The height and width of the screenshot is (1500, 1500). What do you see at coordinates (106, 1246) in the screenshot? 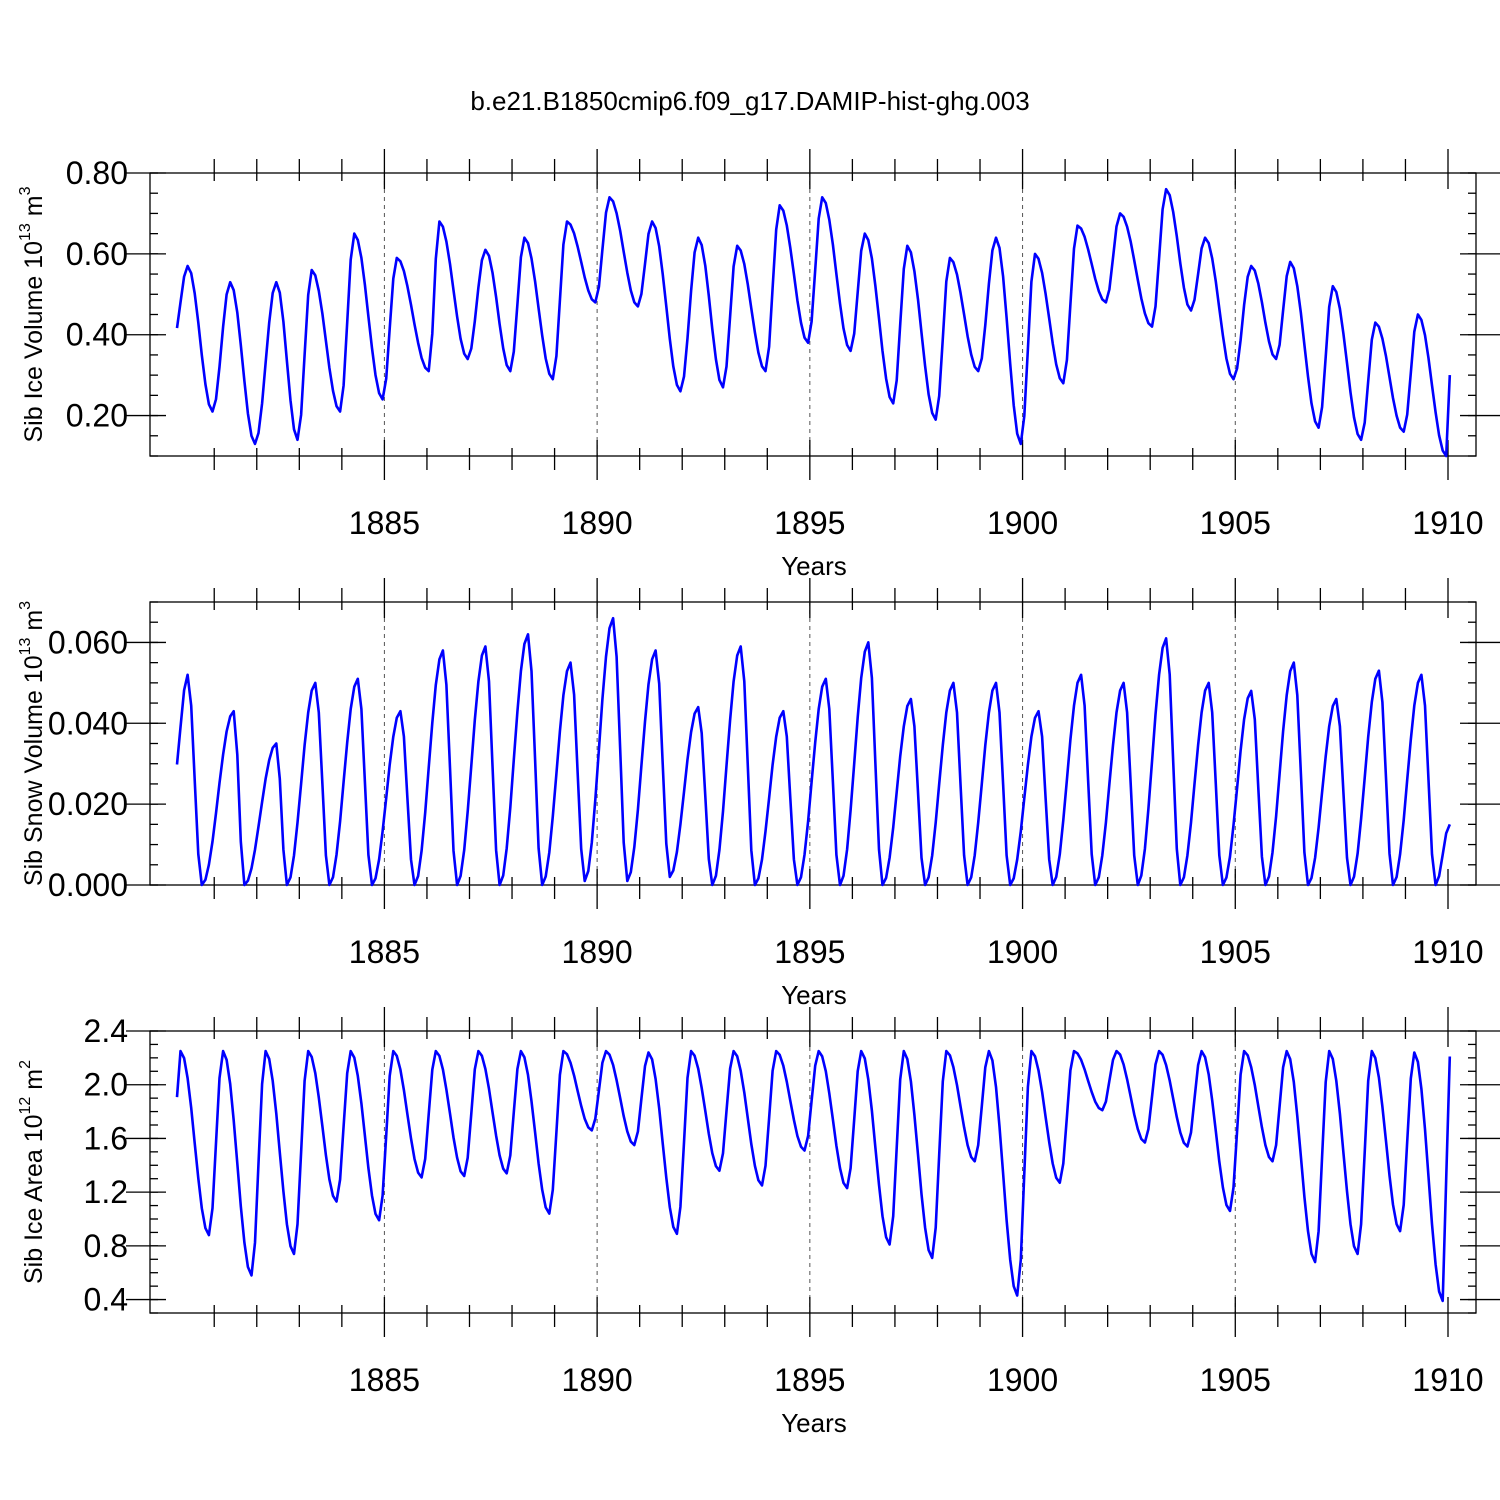
I see `y-tick-label: 0.8` at bounding box center [106, 1246].